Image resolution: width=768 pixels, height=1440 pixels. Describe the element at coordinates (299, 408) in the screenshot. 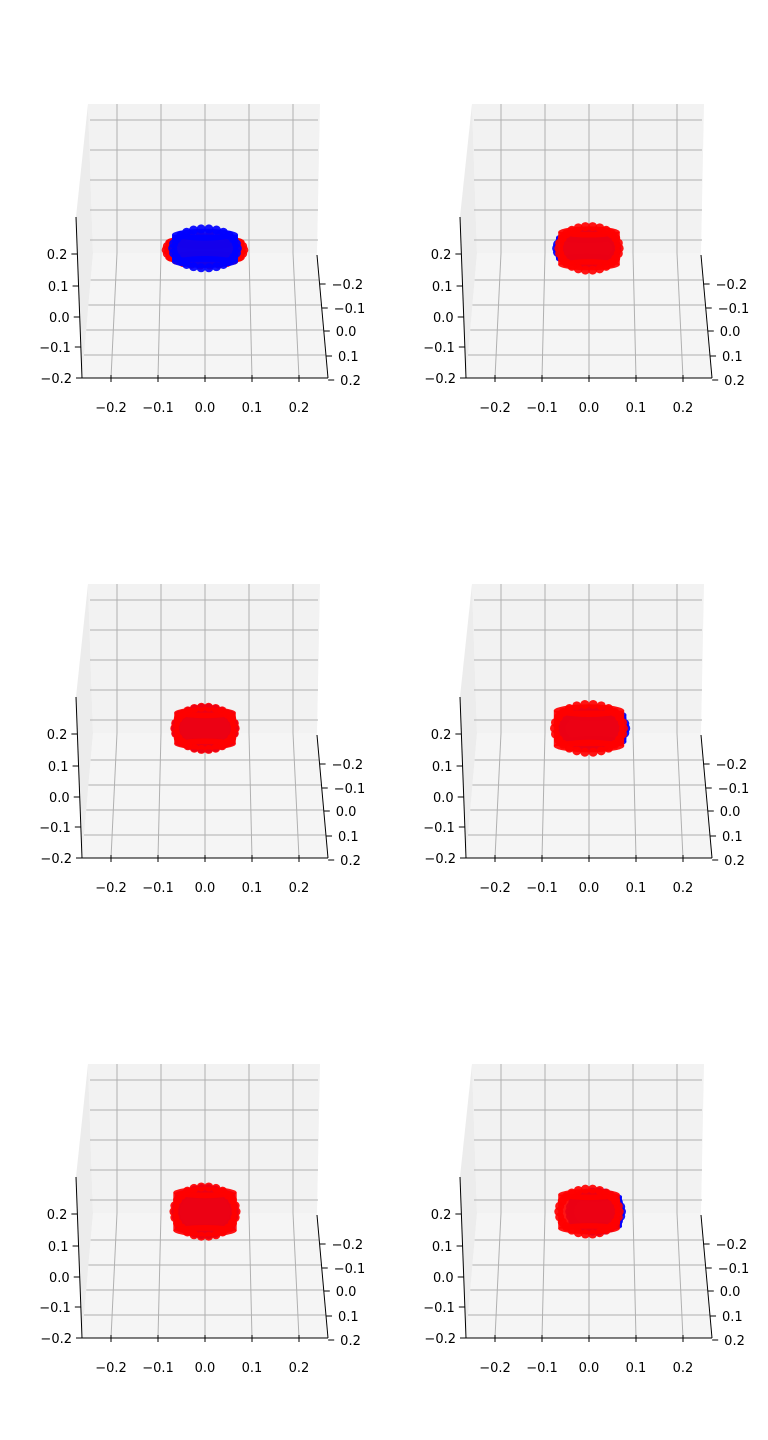

I see `x-tick-label: 0.2` at that location.